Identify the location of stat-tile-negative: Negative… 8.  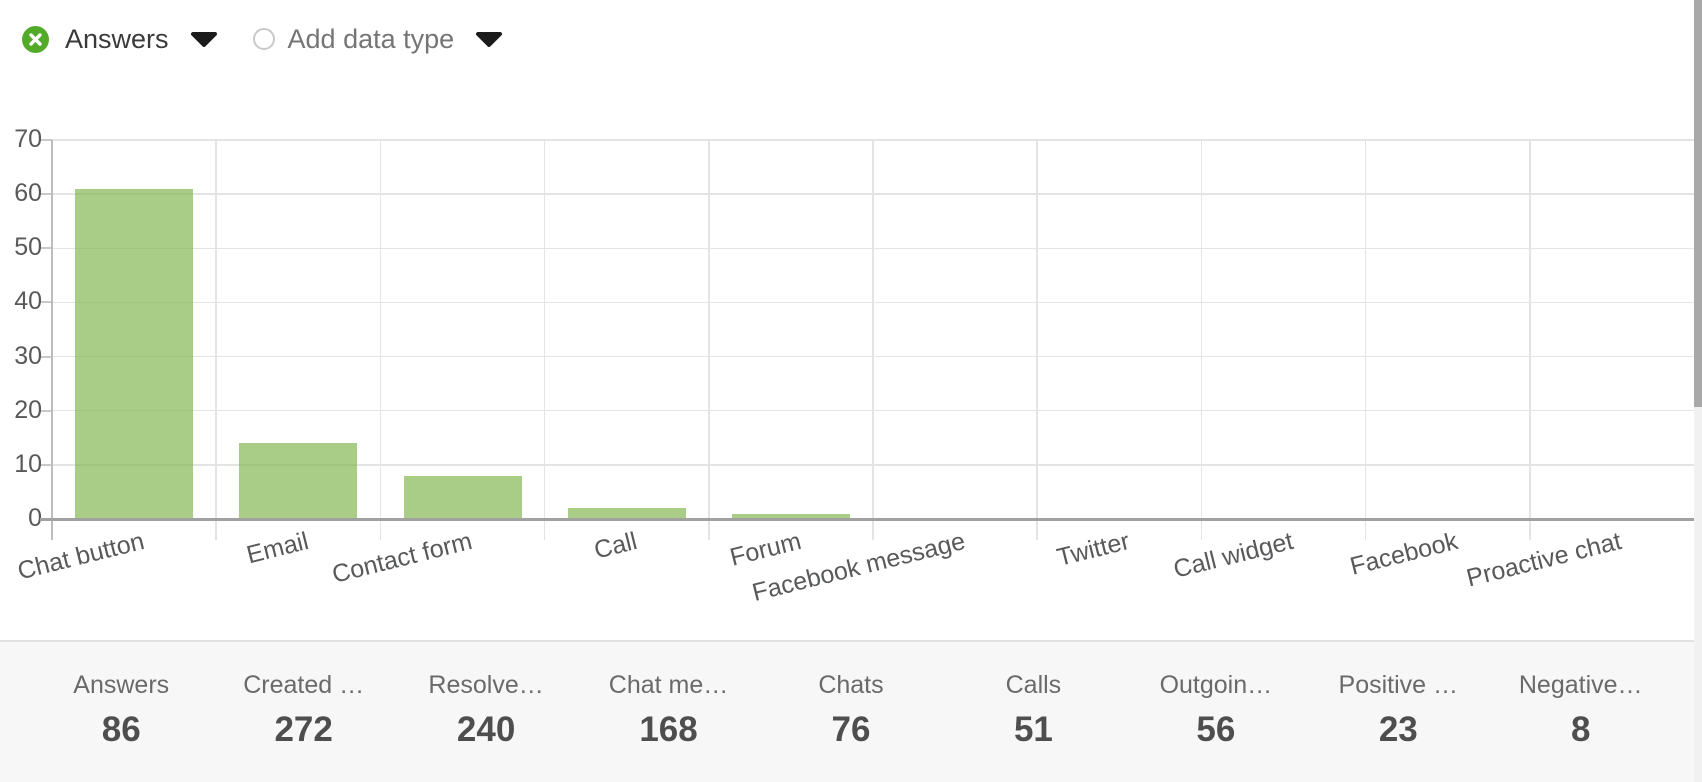
(1581, 726).